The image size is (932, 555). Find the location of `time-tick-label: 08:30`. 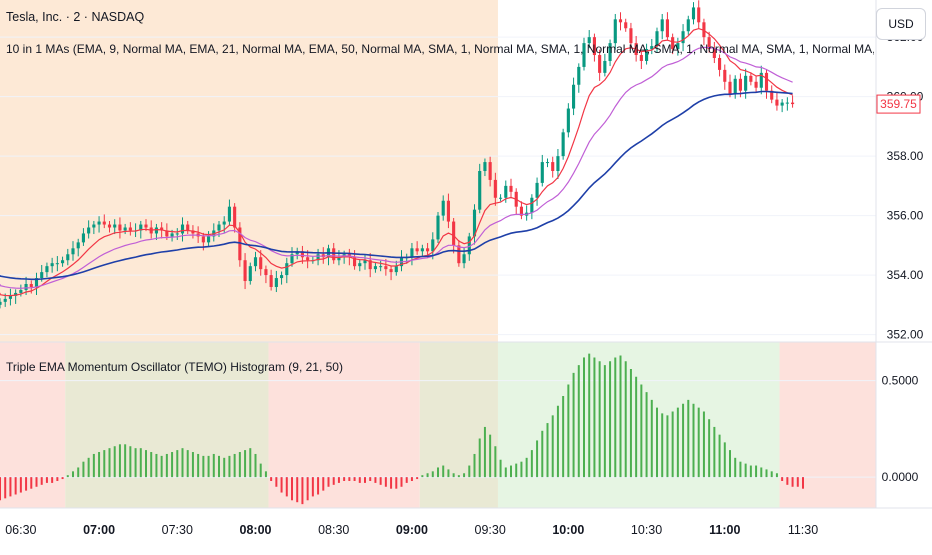

time-tick-label: 08:30 is located at coordinates (333, 530).